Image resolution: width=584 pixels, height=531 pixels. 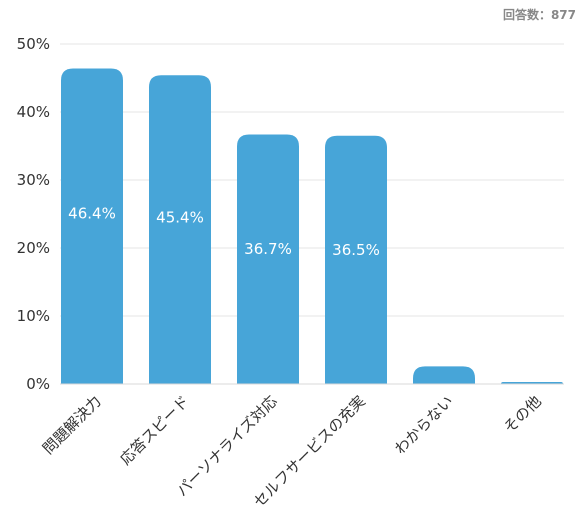 What do you see at coordinates (180, 217) in the screenshot?
I see `data-label: 45.4%` at bounding box center [180, 217].